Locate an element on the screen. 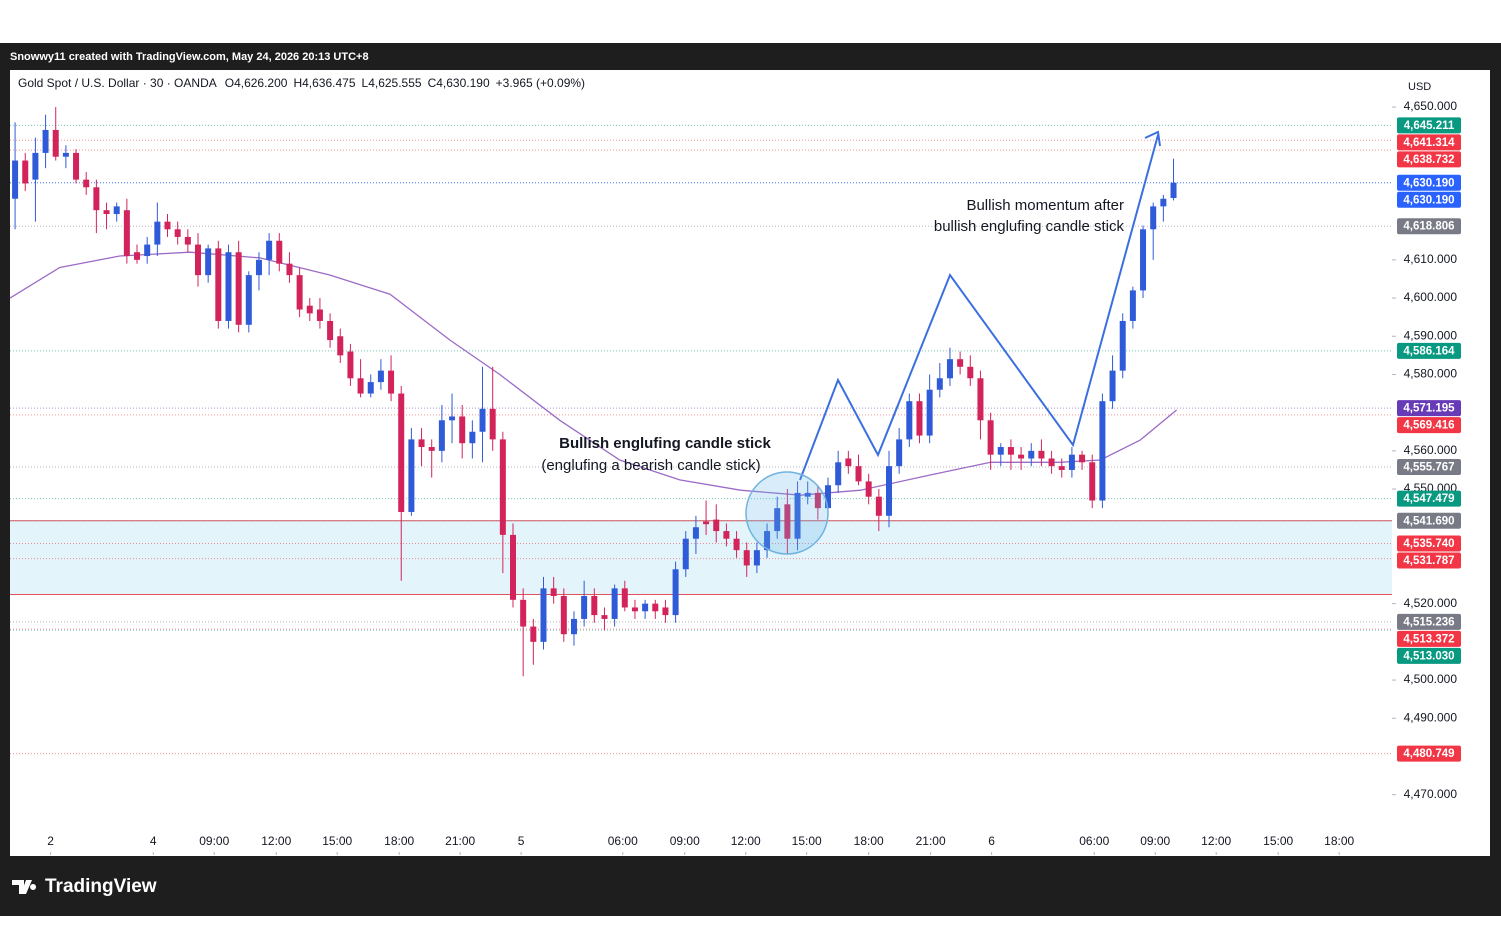 The image size is (1501, 951). x-tick-label: 21:00 is located at coordinates (931, 841).